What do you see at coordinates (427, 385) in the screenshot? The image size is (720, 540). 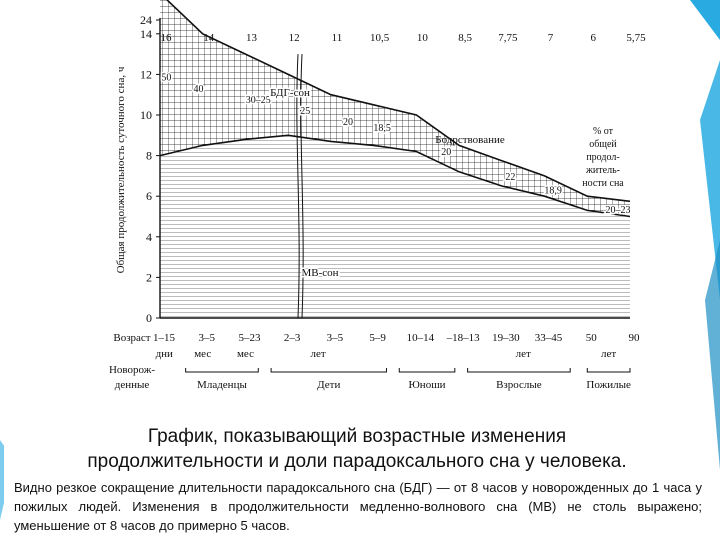 I see `age-group-label: Юноши` at bounding box center [427, 385].